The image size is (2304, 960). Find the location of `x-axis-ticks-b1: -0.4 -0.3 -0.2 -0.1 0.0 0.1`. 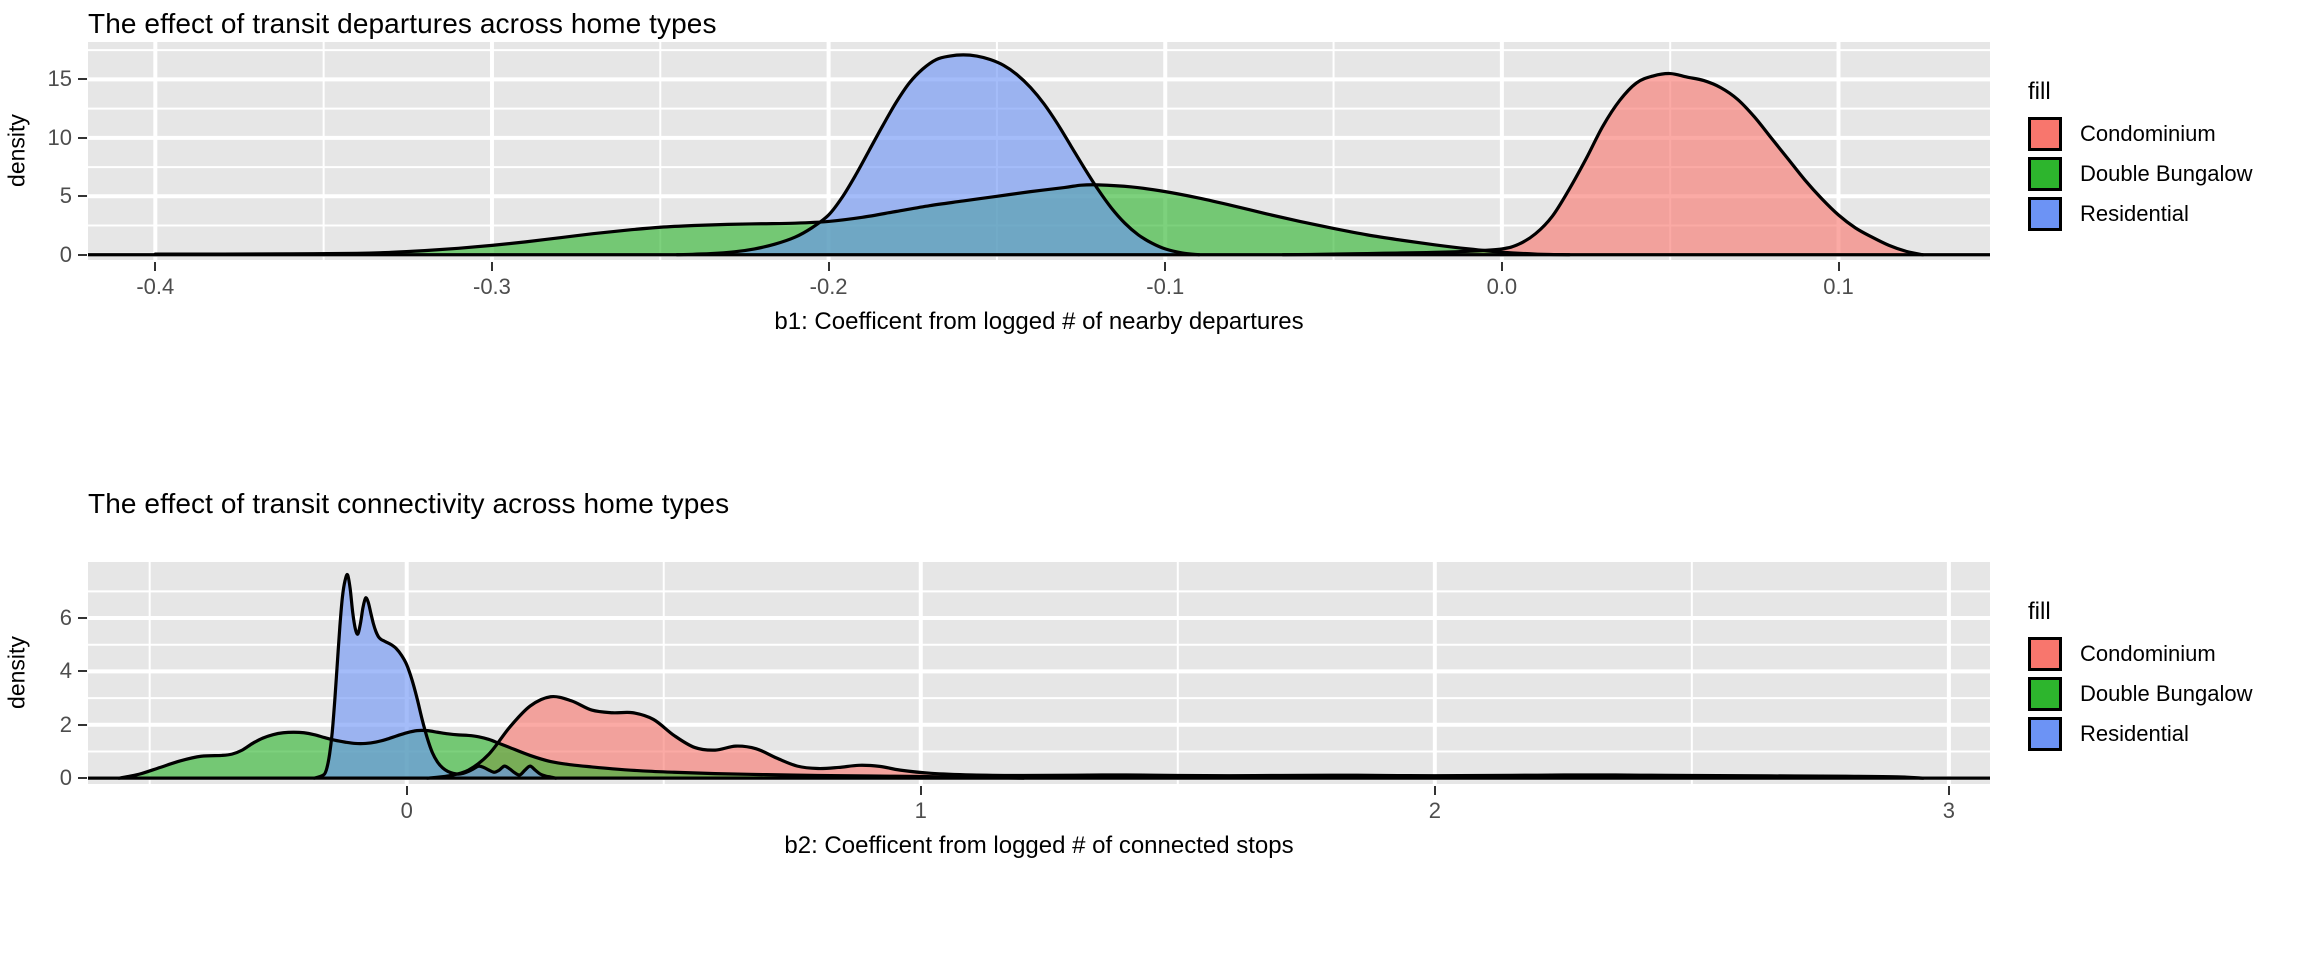

x-axis-ticks-b1: -0.4 -0.3 -0.2 -0.1 0.0 0.1 is located at coordinates (1039, 285).